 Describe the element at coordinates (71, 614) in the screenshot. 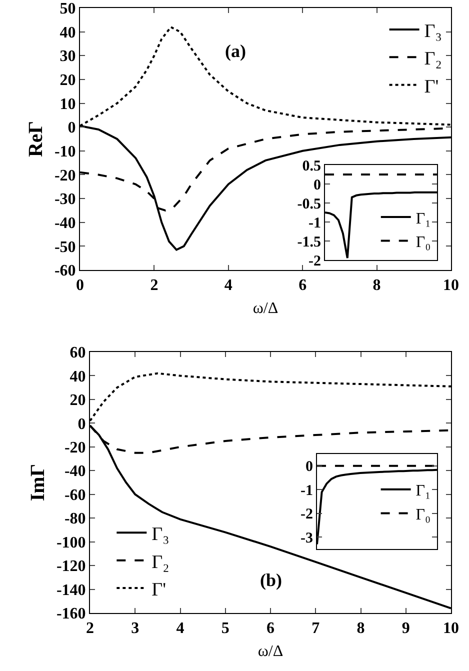

I see `y-tick-label: -160` at that location.